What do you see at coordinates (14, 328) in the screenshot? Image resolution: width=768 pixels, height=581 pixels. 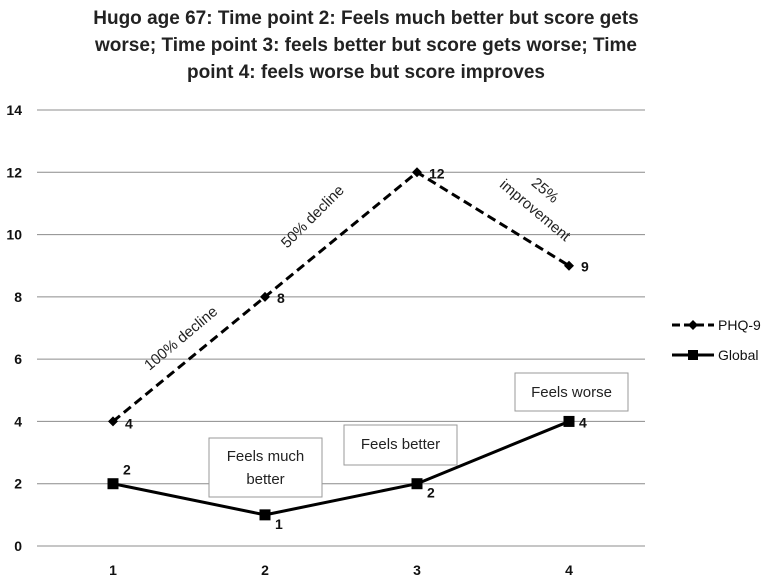 I see `y-axis-tick-labels: 0 2 4 6 8 10 12 14` at bounding box center [14, 328].